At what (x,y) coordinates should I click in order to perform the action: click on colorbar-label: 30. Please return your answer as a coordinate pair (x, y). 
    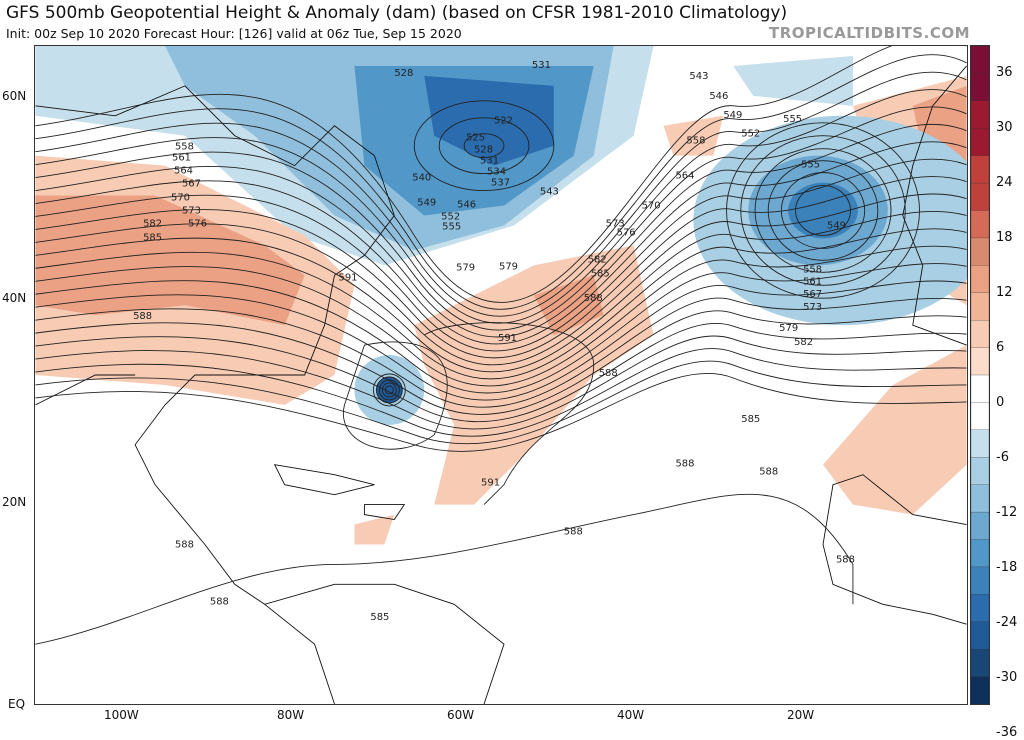
    Looking at the image, I should click on (1004, 127).